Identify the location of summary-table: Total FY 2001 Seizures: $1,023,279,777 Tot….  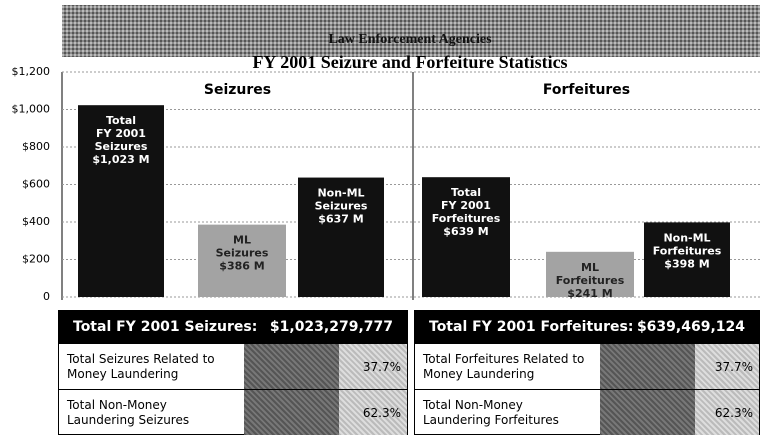
(233, 372).